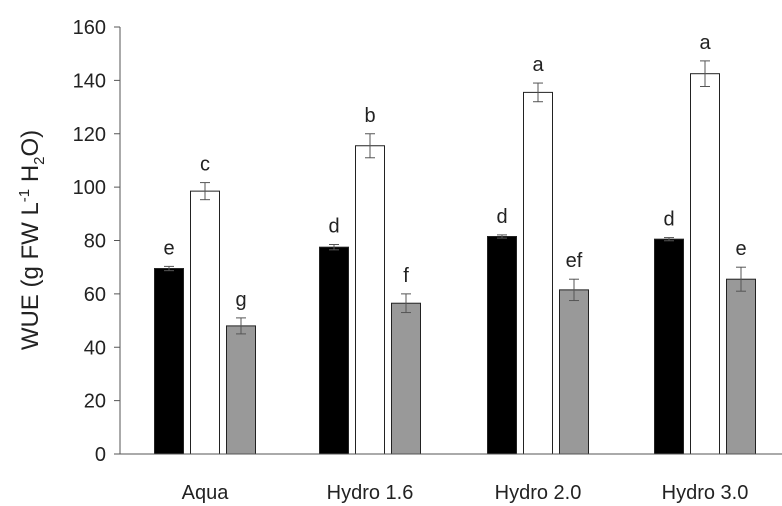 The width and height of the screenshot is (782, 506). Describe the element at coordinates (95, 402) in the screenshot. I see `y-tick-label: 20` at that location.